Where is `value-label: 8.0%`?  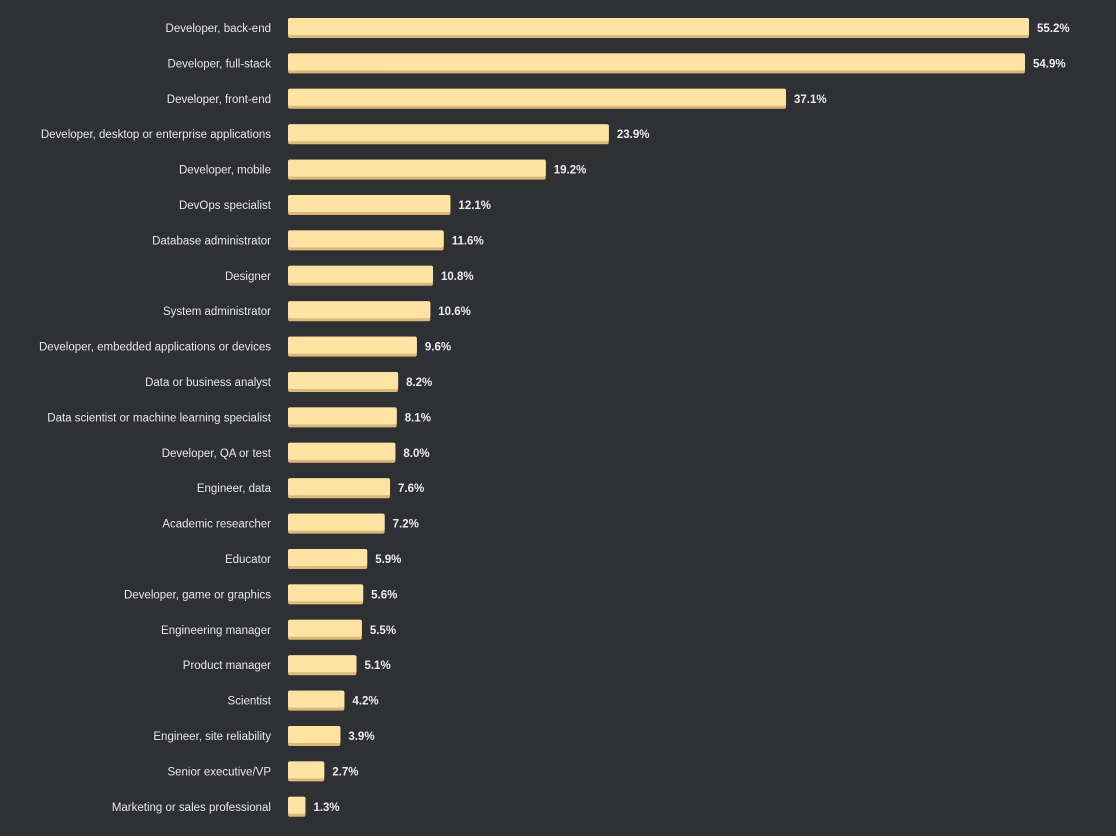
value-label: 8.0% is located at coordinates (416, 454).